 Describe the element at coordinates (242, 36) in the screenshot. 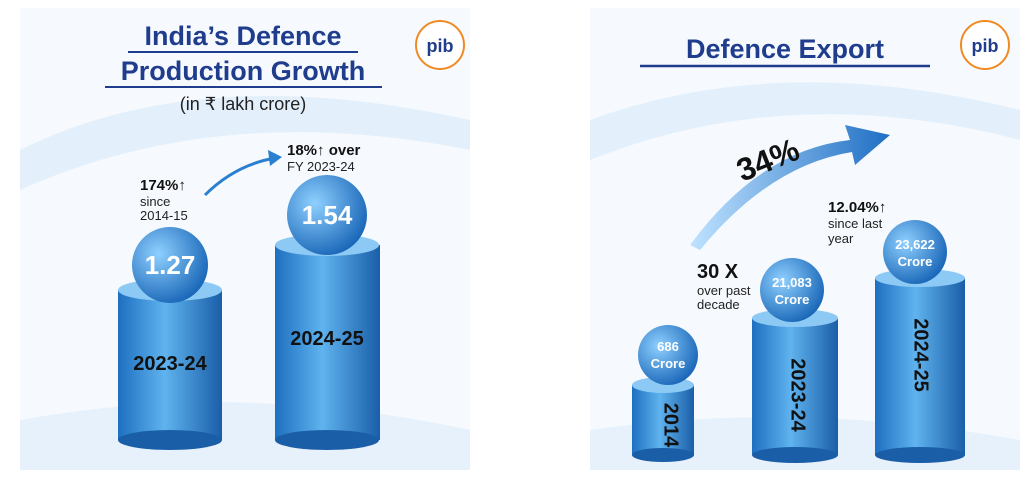

I see `title: India’s Defence` at that location.